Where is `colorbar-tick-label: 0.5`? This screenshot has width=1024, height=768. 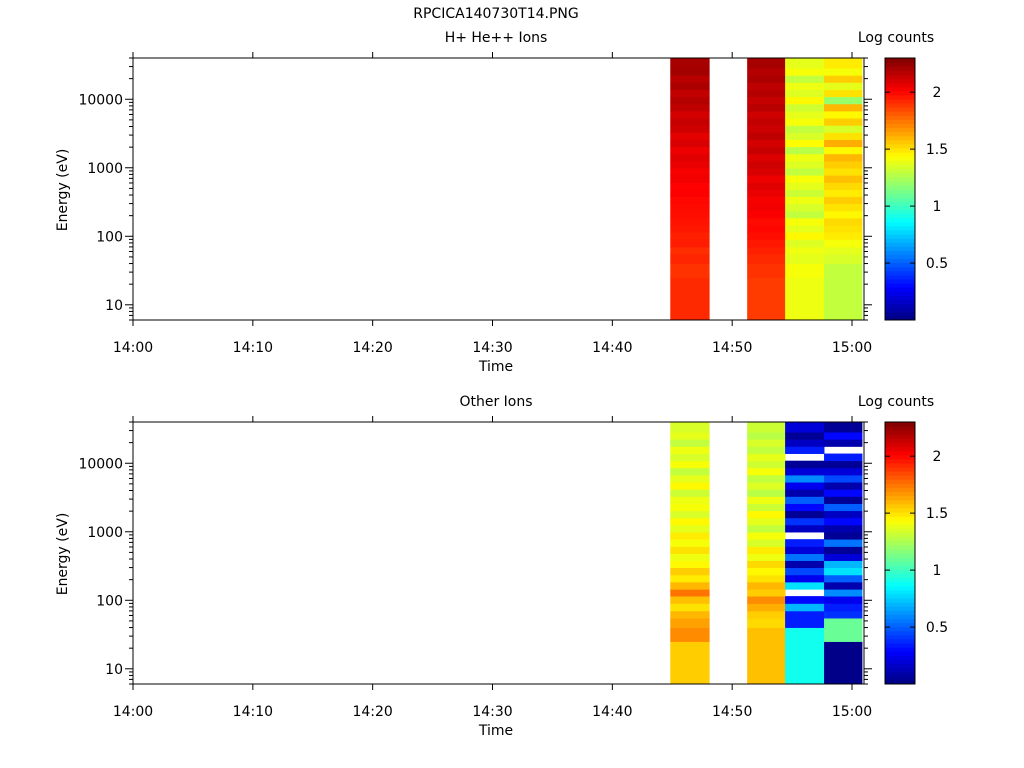
colorbar-tick-label: 0.5 is located at coordinates (937, 264).